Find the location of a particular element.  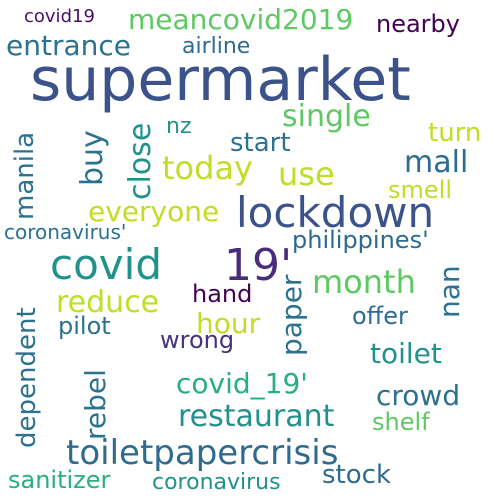

word-crowd: crowd is located at coordinates (418, 395).